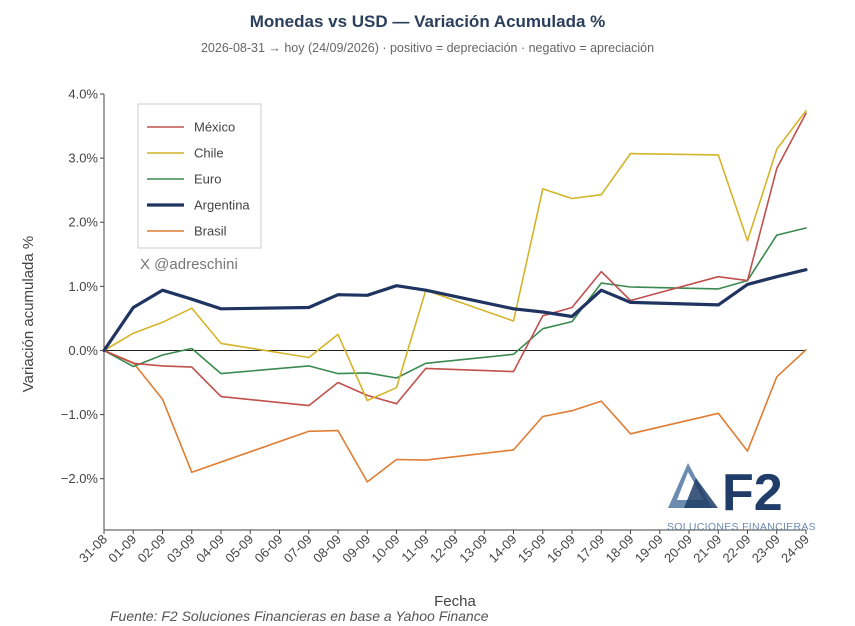 This screenshot has height=626, width=855. What do you see at coordinates (80, 414) in the screenshot?
I see `y-tick-label: −1.0%` at bounding box center [80, 414].